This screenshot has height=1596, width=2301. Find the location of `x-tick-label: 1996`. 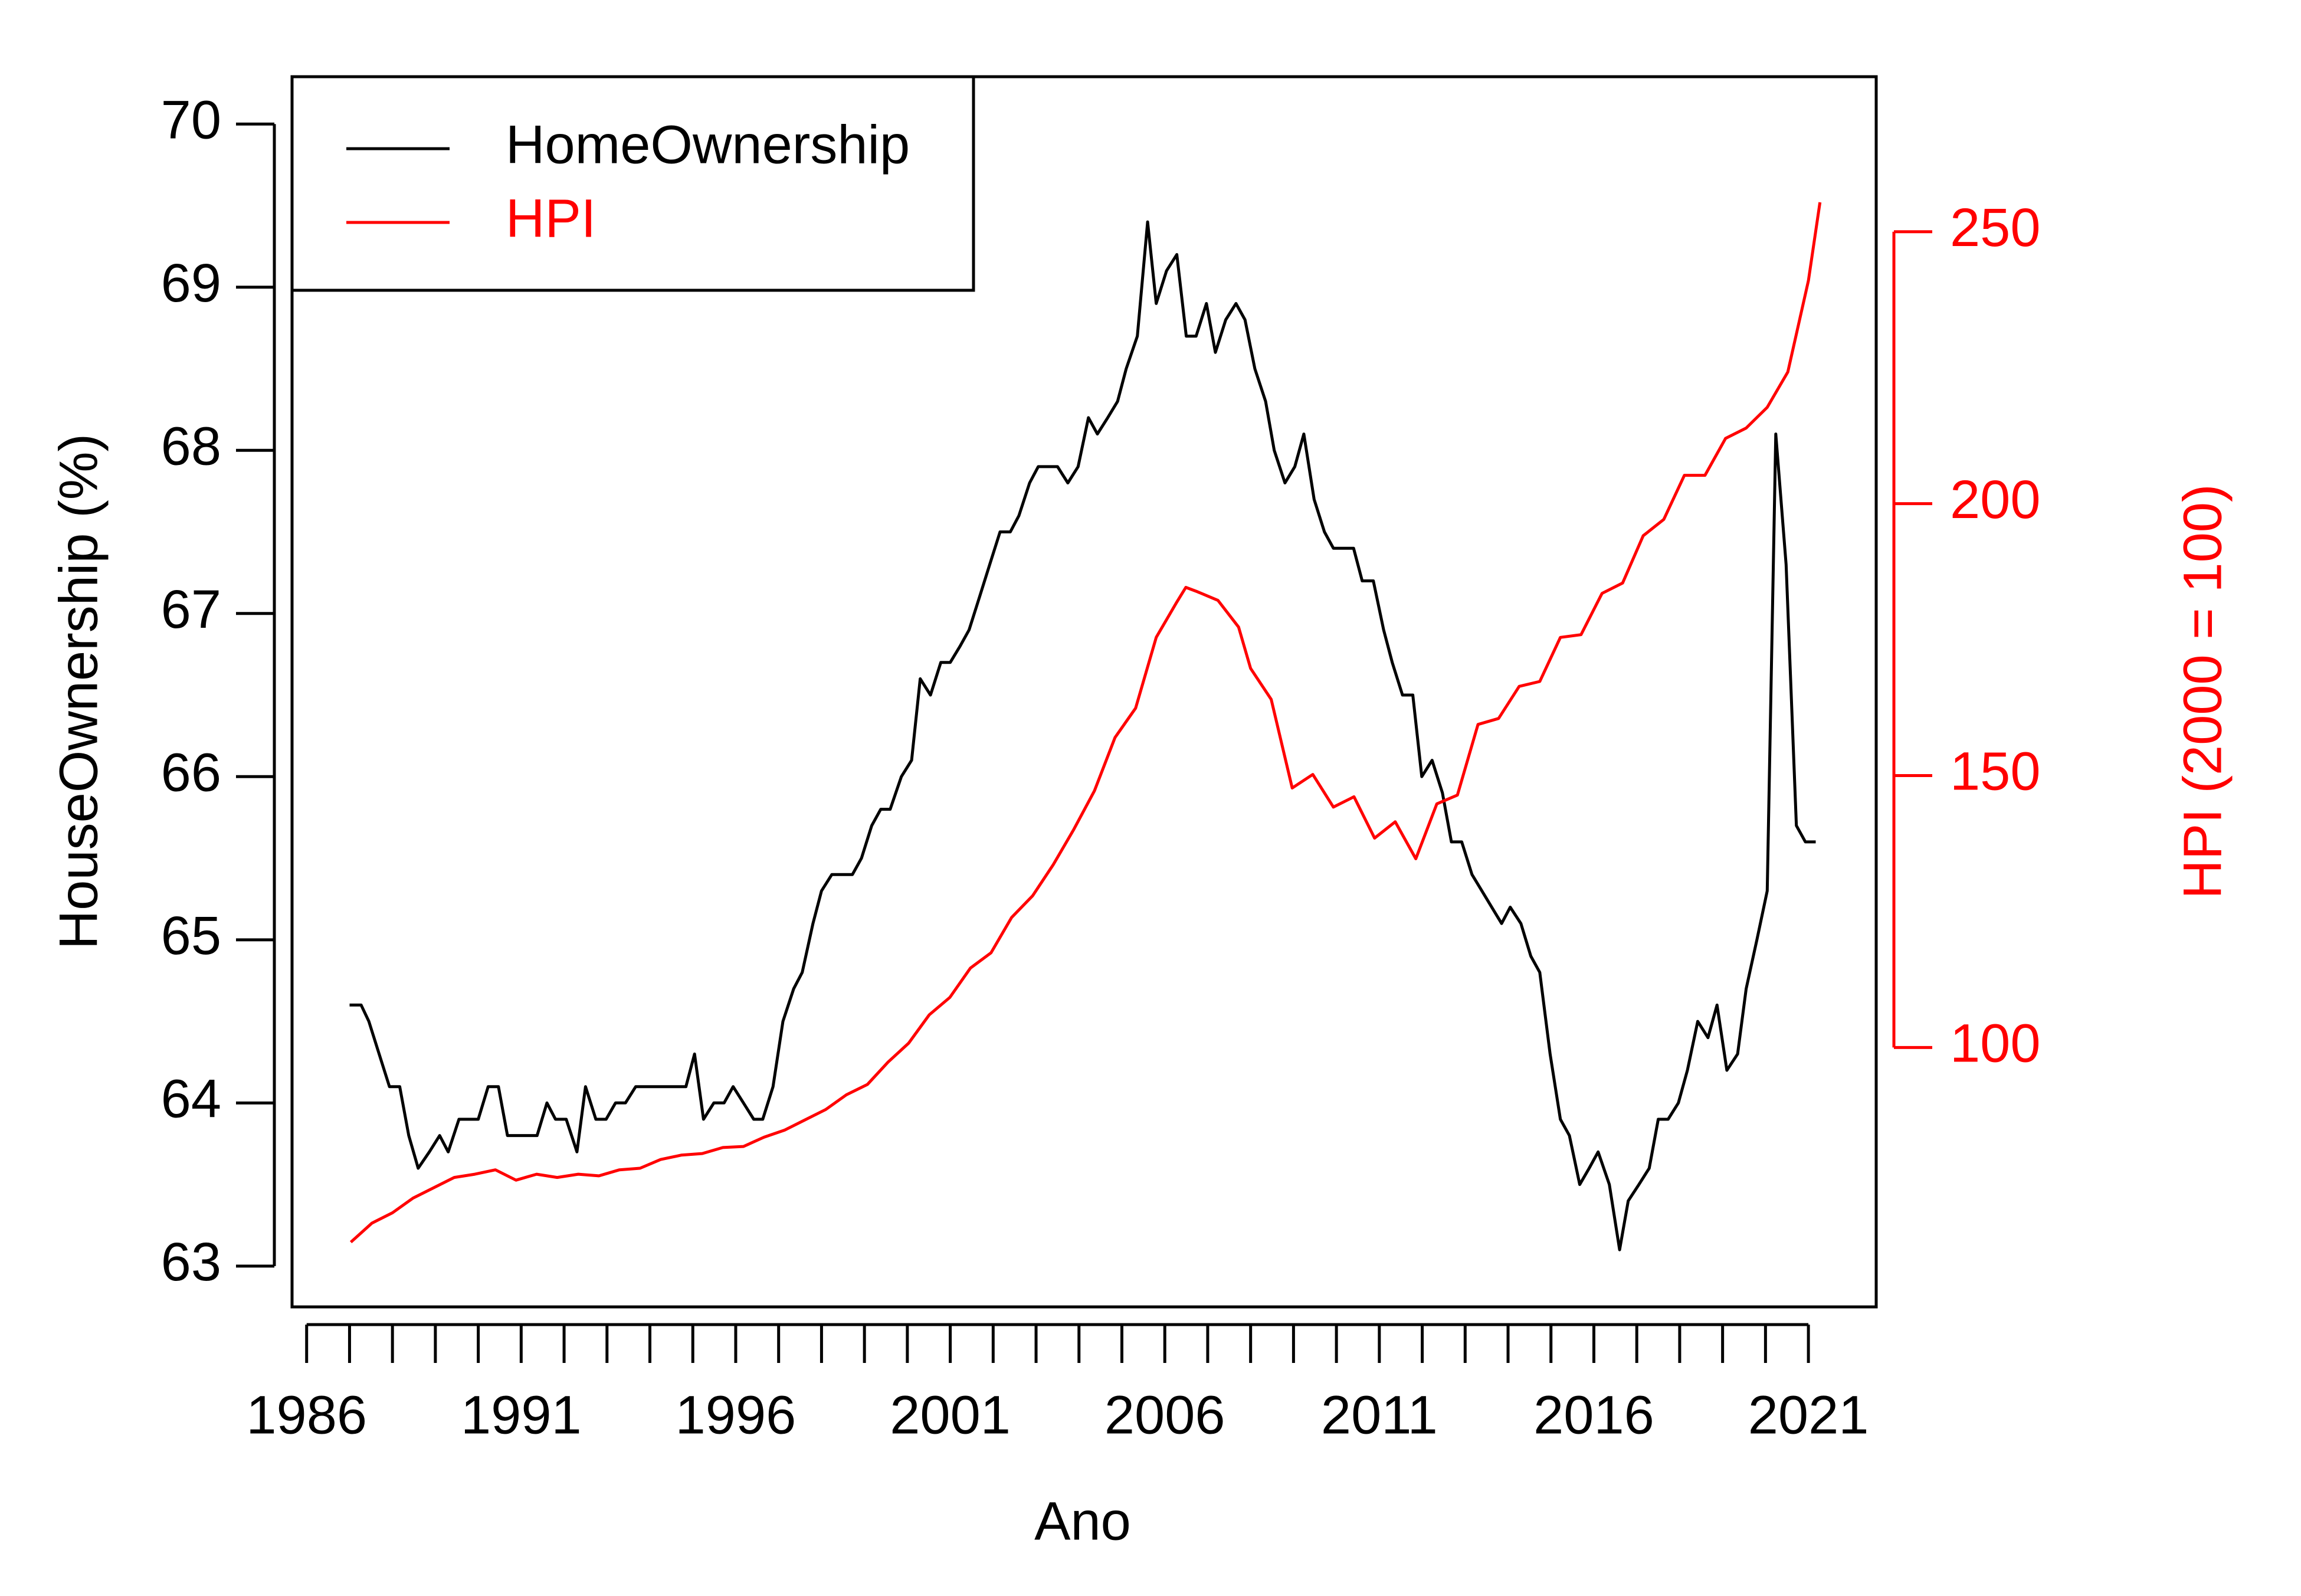

x-tick-label: 1996 is located at coordinates (736, 1415).